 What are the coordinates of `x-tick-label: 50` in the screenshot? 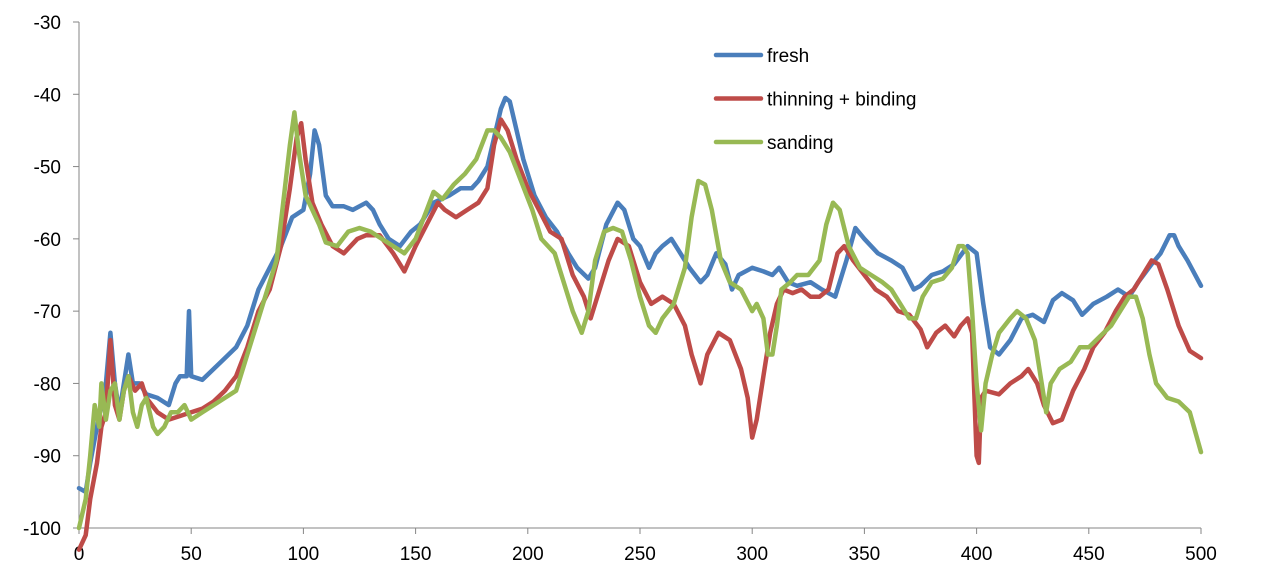 It's located at (191, 554).